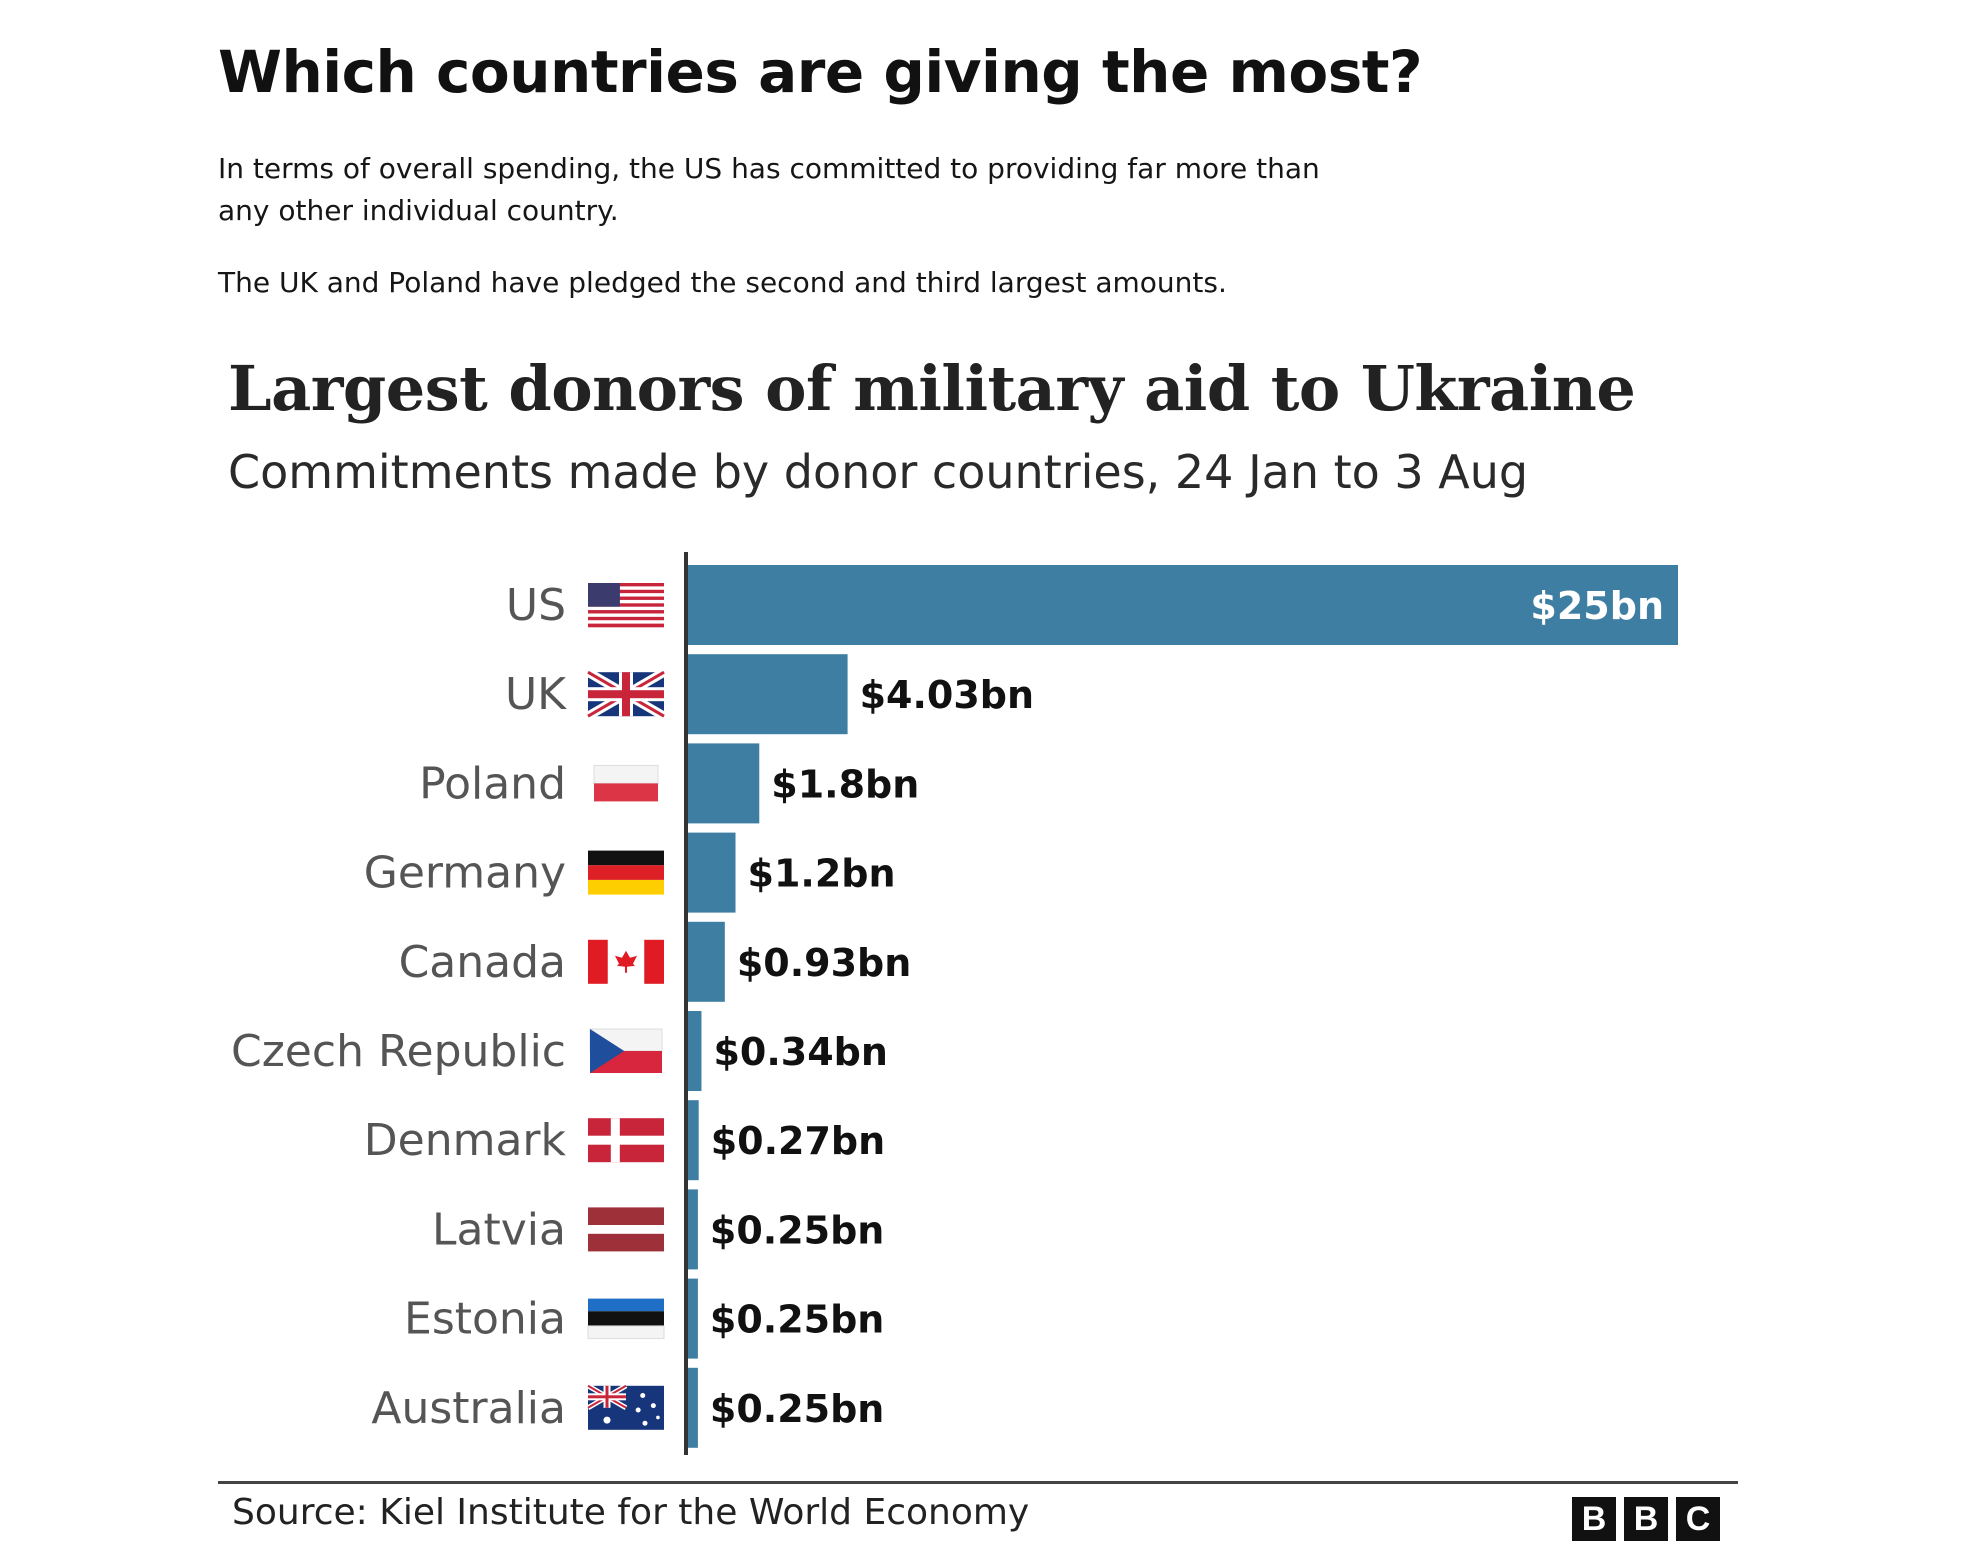 This screenshot has height=1557, width=1980. Describe the element at coordinates (398, 1051) in the screenshot. I see `category-label: Czech Republic` at that location.